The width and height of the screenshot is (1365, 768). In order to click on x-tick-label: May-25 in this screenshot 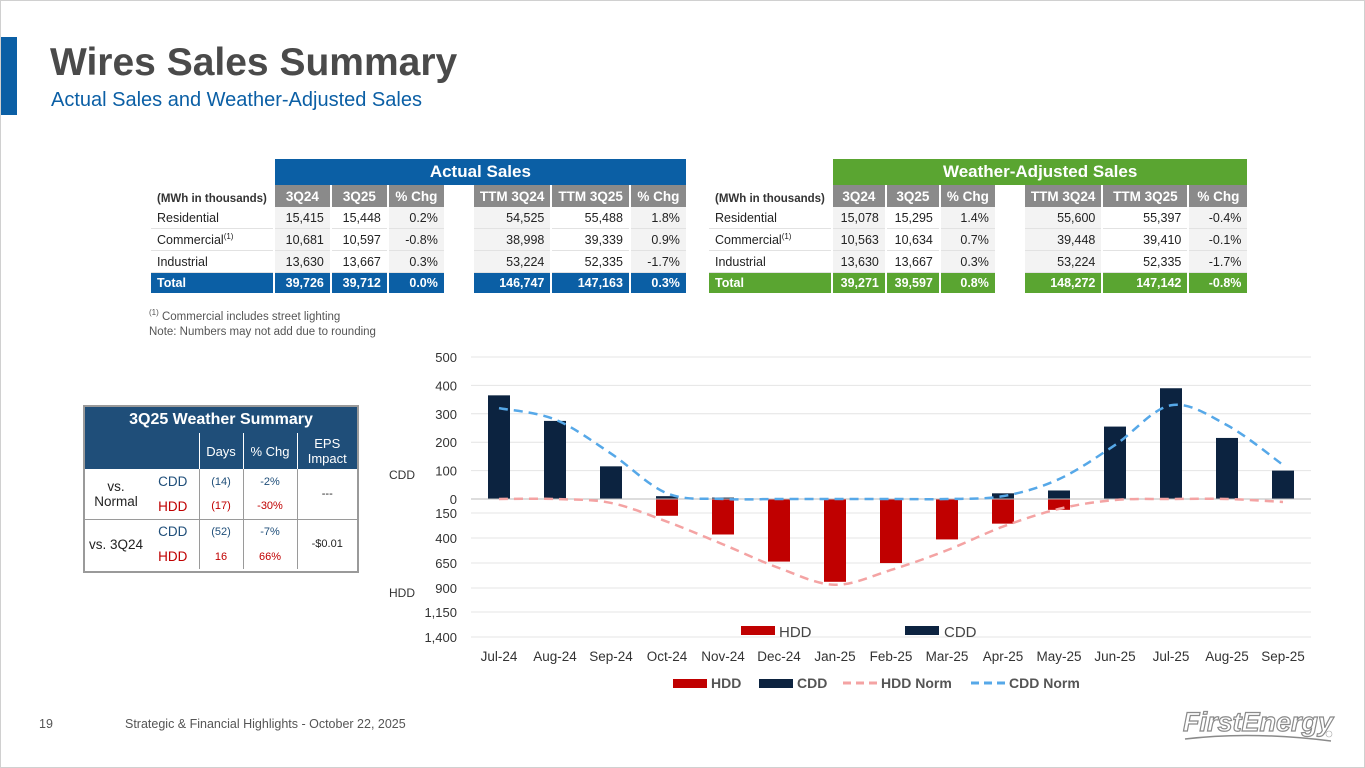, I will do `click(1058, 656)`.